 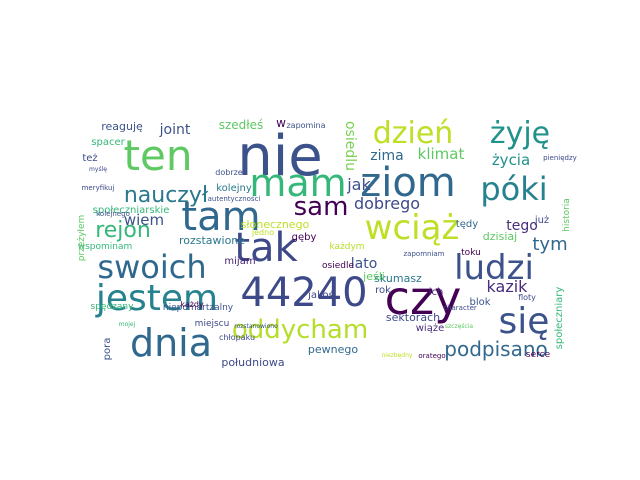 What do you see at coordinates (321, 207) in the screenshot?
I see `word: sam` at bounding box center [321, 207].